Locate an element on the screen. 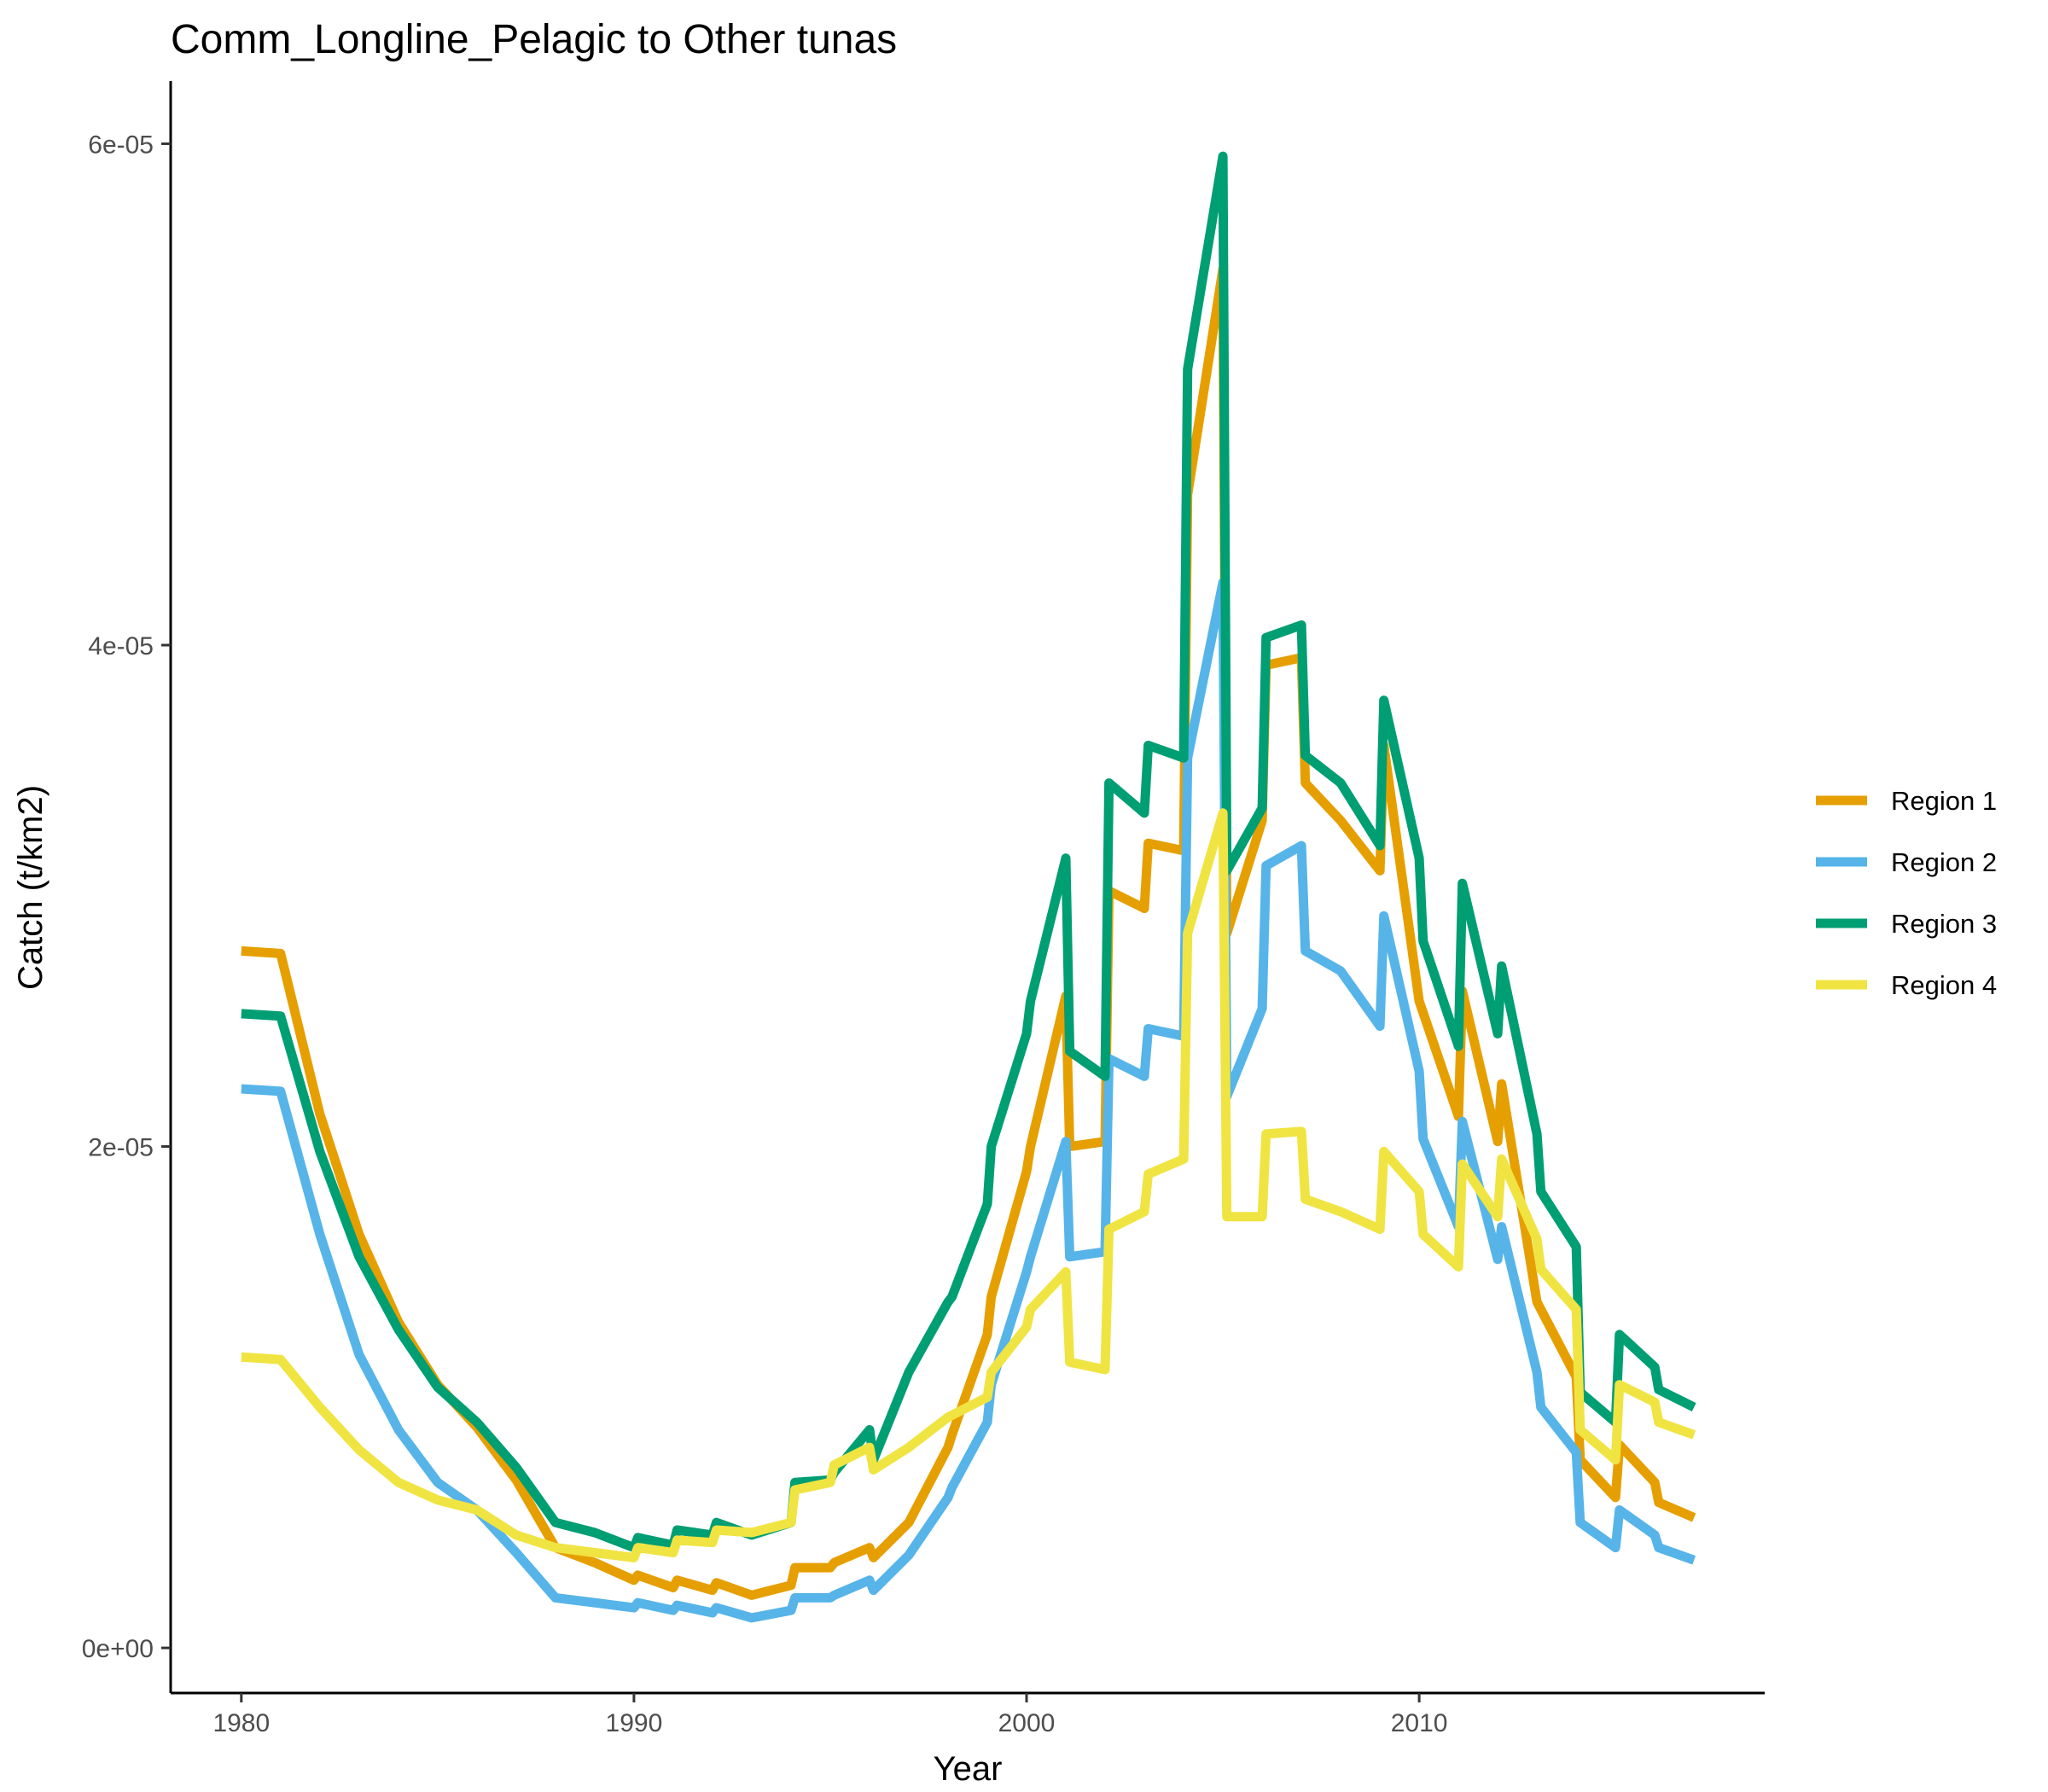 This screenshot has height=1792, width=2048. x-tick-label: 1990 is located at coordinates (634, 1723).